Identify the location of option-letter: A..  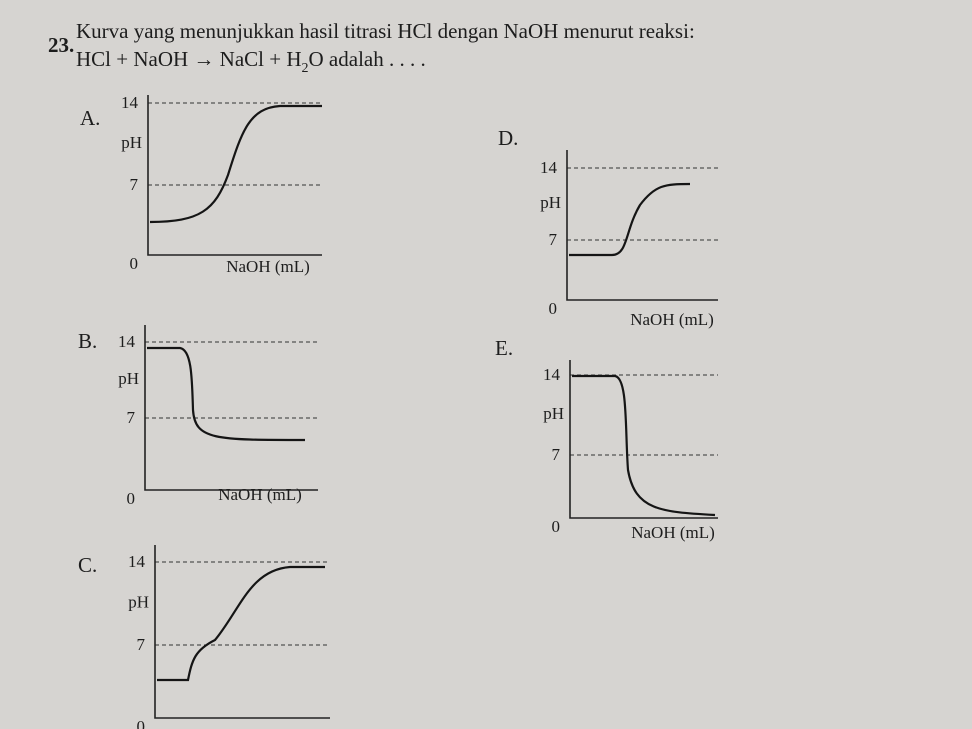
(90, 118).